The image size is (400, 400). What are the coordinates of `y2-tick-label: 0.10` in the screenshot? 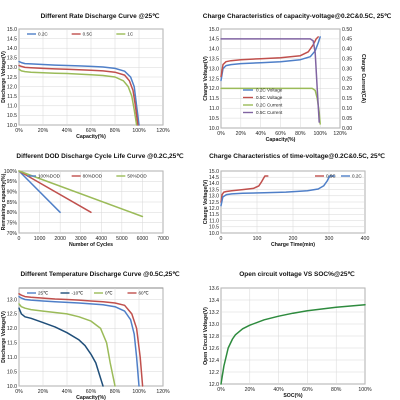 It's located at (347, 109).